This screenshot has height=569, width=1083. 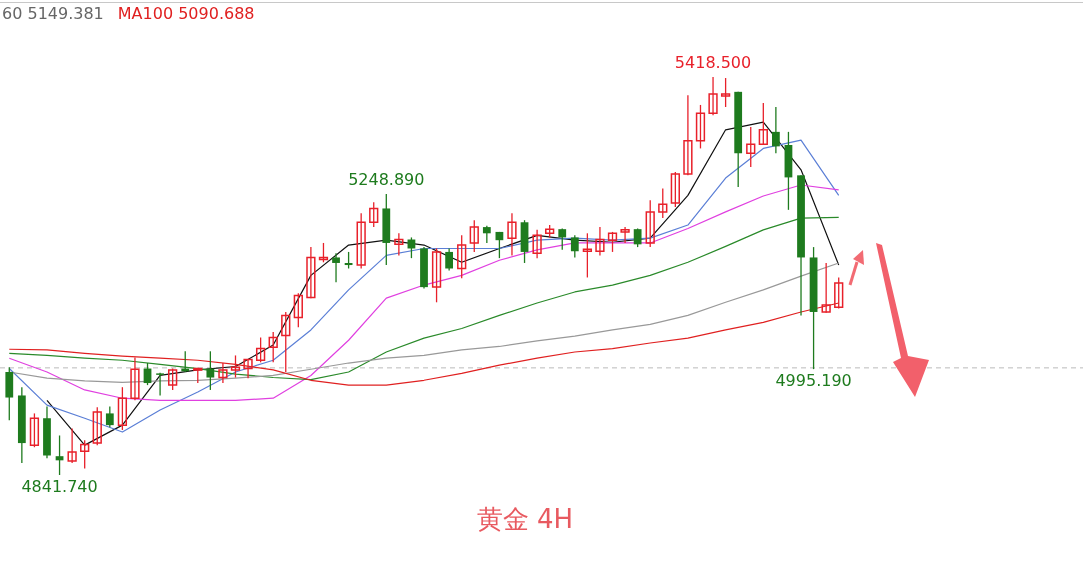 I want to click on text: 60 5149.381, so click(x=53, y=14).